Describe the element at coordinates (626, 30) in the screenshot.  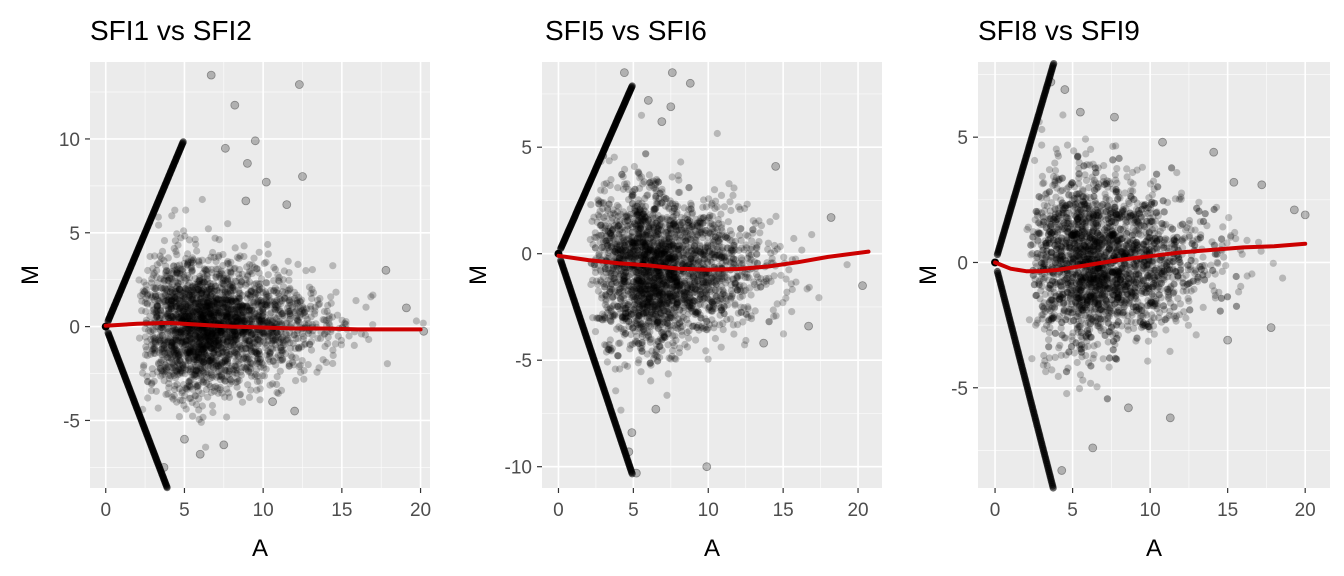
I see `panel-title: SFI5 vs SFI6` at that location.